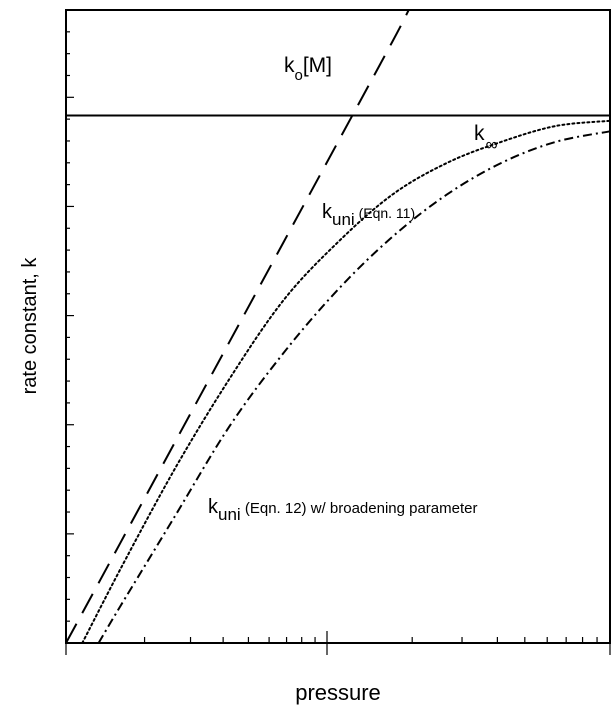  I want to click on ko-label-main: k, so click(289, 65).